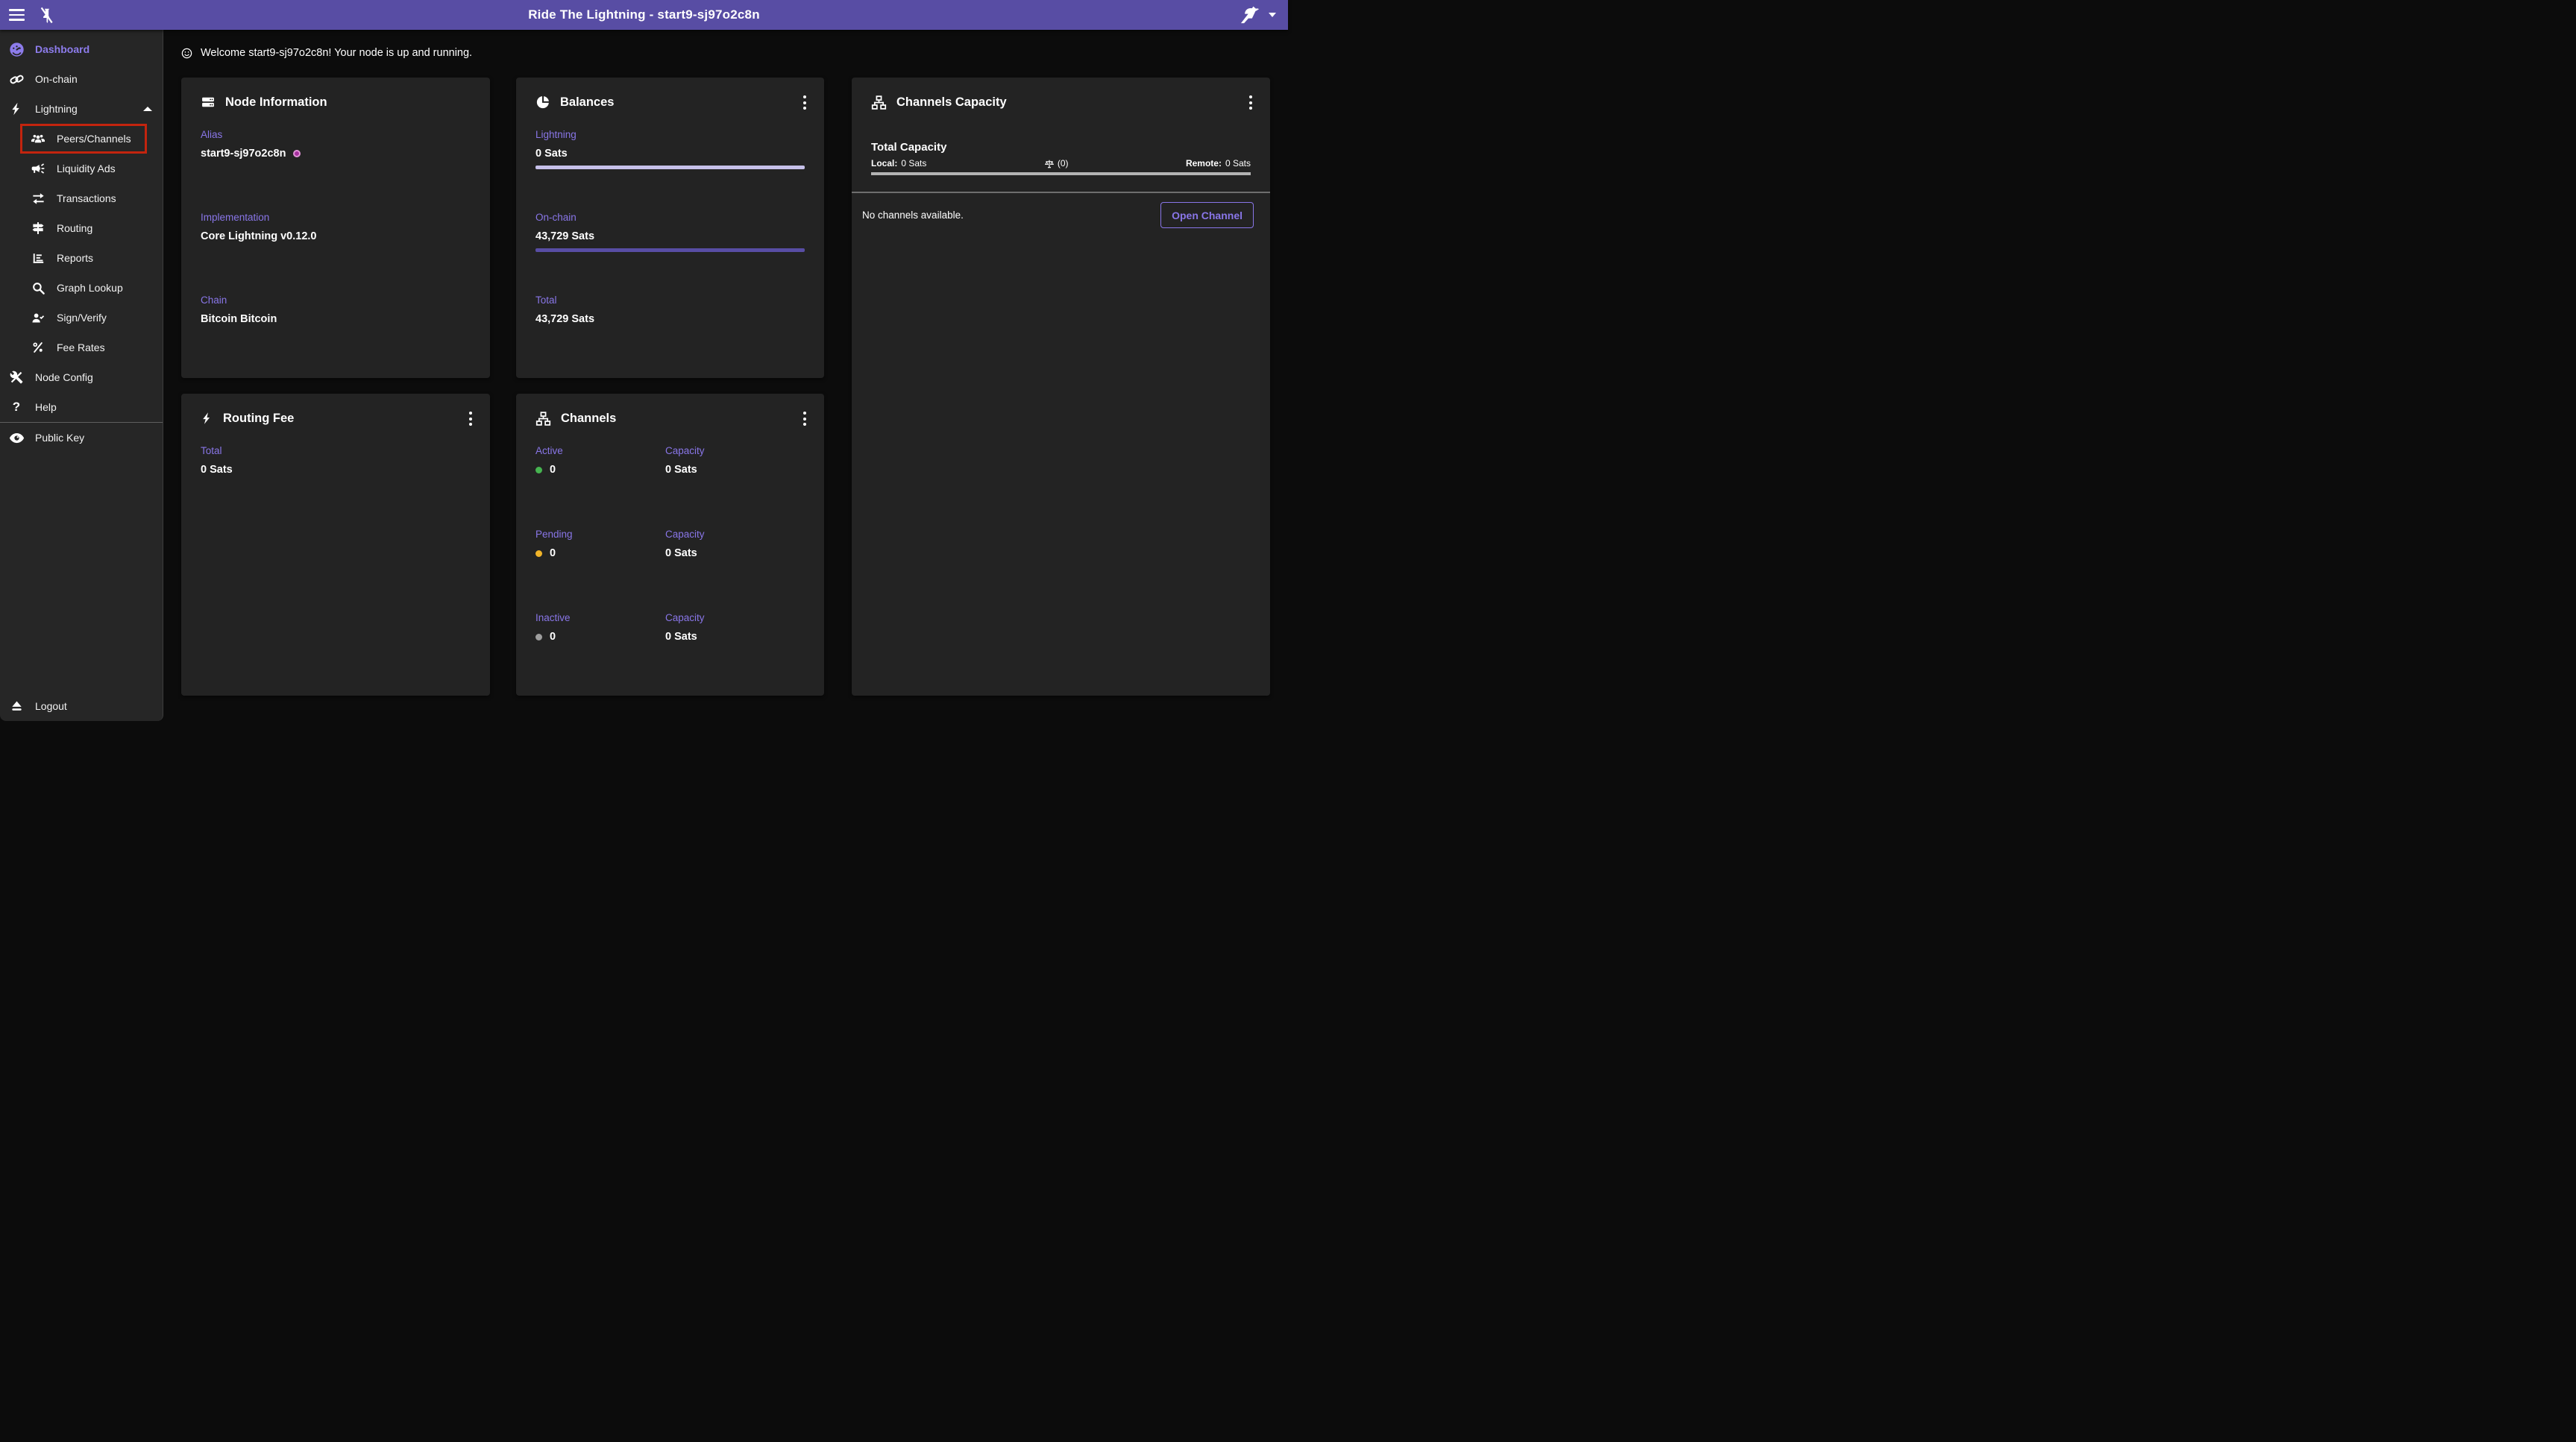 This screenshot has height=1442, width=2576. I want to click on total-balance: Total 43,729 Sats, so click(670, 310).